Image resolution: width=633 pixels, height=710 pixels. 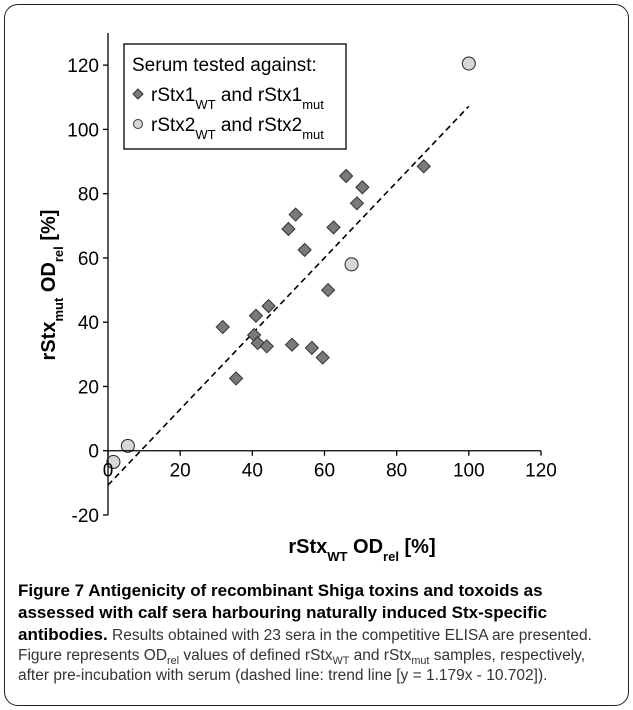 I want to click on y-tick-label: -20, so click(x=85, y=516).